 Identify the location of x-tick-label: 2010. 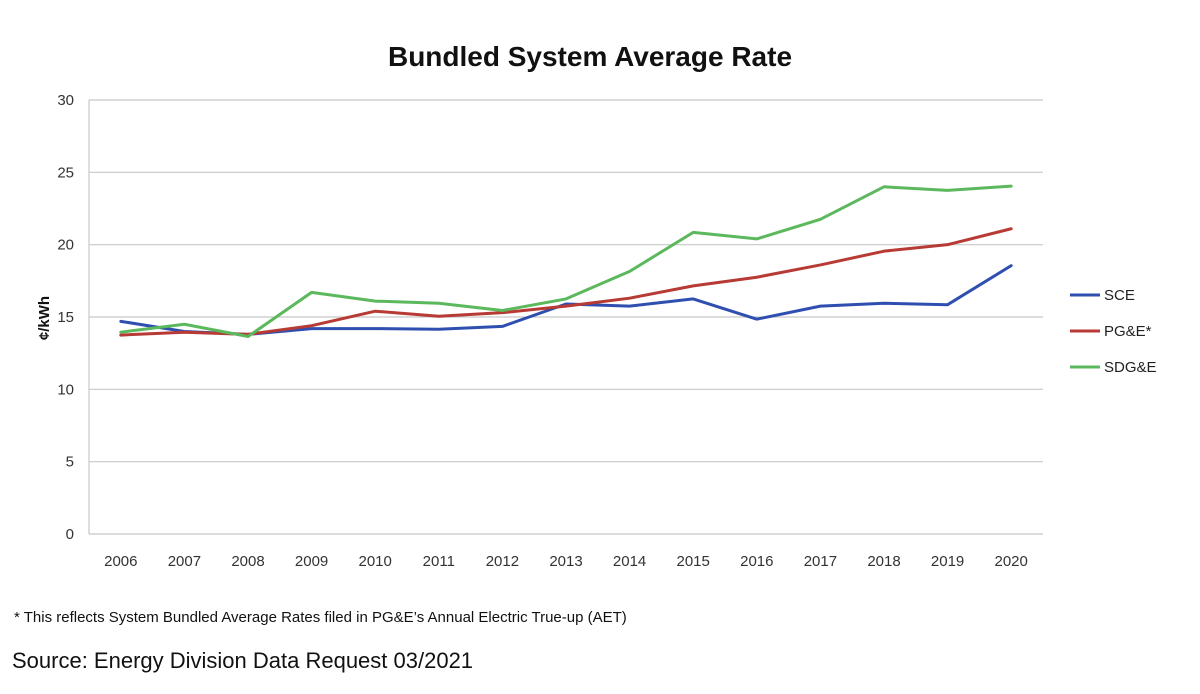
(375, 561).